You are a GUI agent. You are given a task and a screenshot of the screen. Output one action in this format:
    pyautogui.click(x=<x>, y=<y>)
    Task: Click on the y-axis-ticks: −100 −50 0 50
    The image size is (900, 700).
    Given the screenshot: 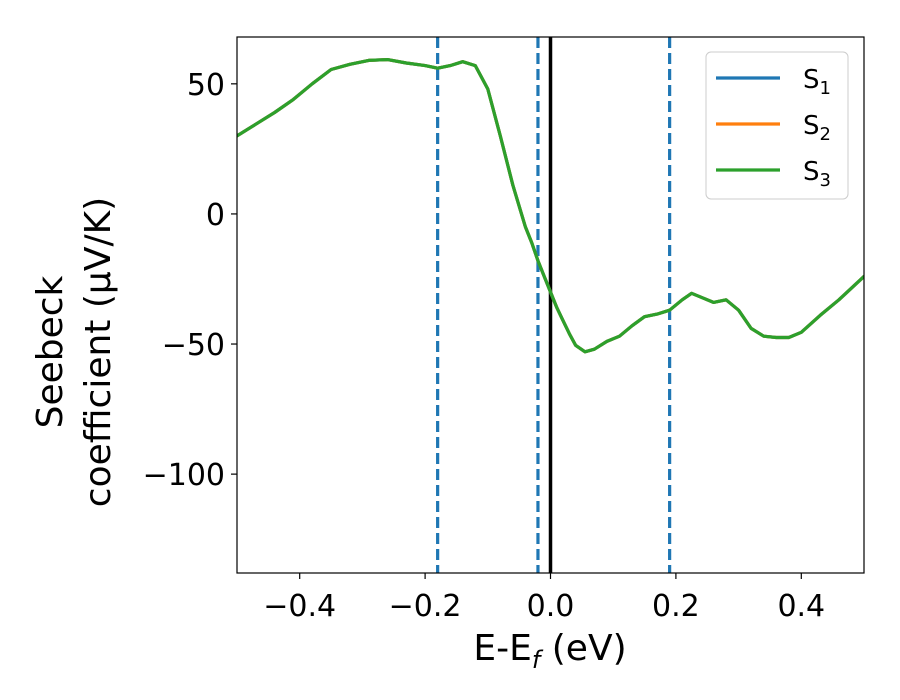 What is the action you would take?
    pyautogui.click(x=190, y=280)
    